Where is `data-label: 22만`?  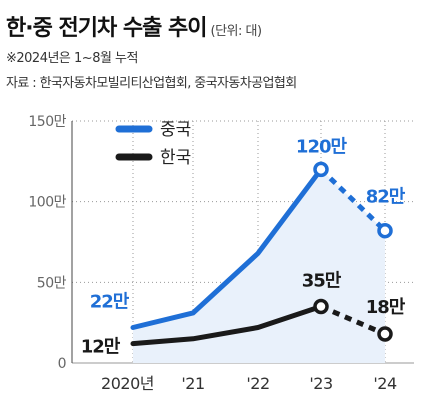
data-label: 22만 is located at coordinates (110, 302).